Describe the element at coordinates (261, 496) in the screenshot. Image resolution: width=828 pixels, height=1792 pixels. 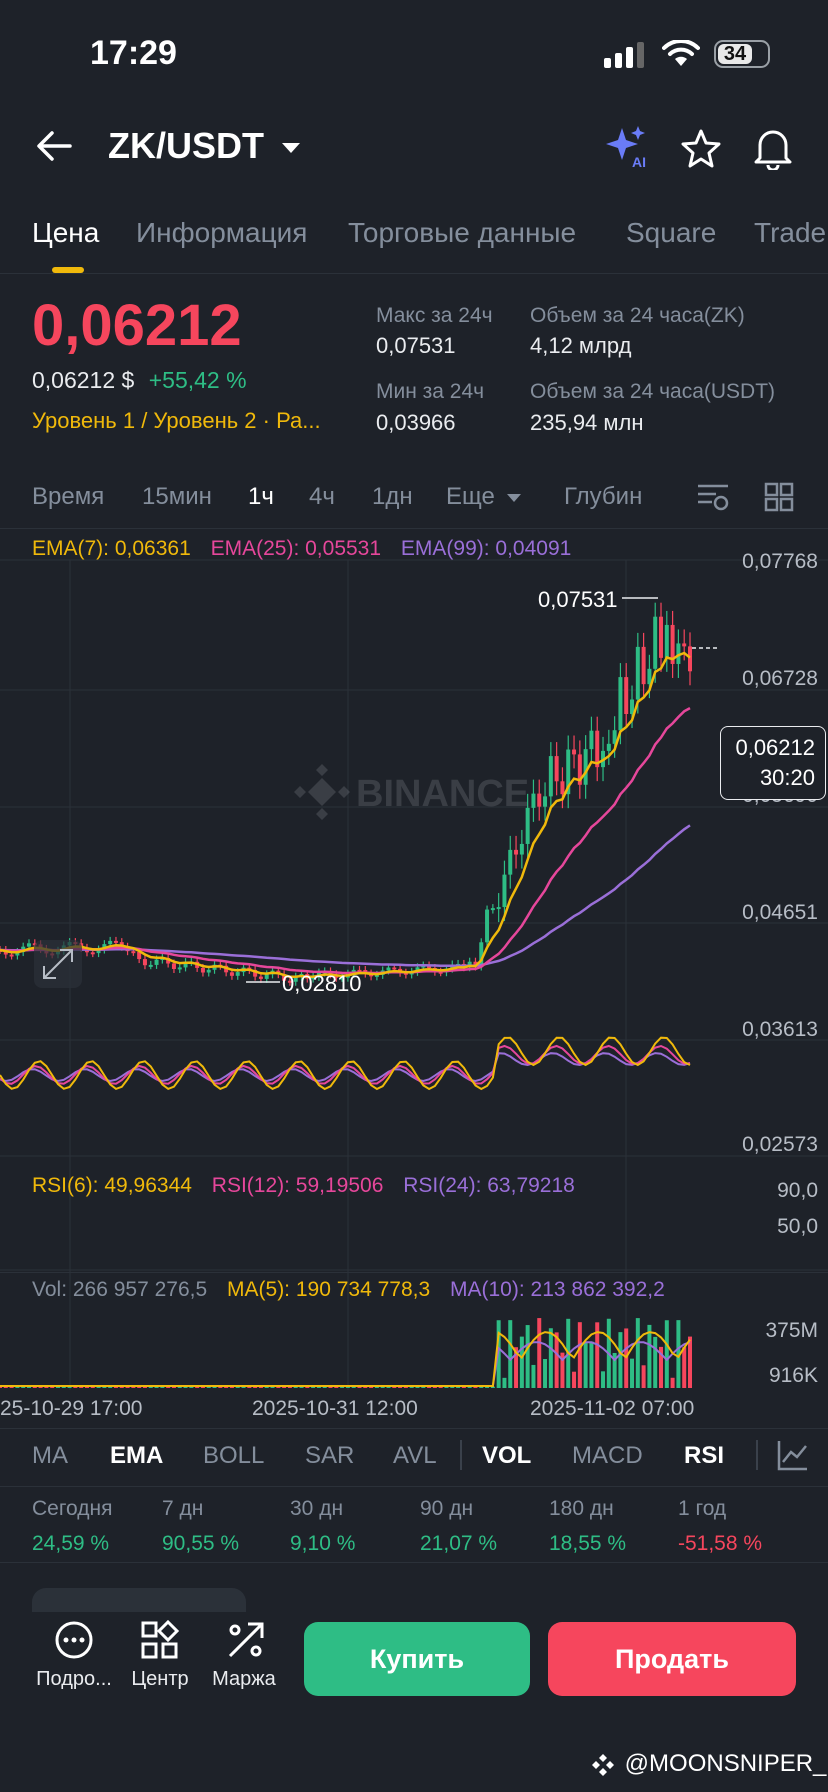
I see `interval-1h: 1ч` at that location.